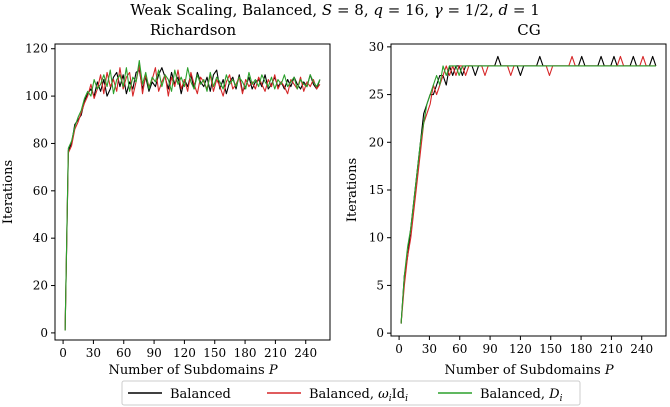  Describe the element at coordinates (40, 238) in the screenshot. I see `richardson-ytick-label: 40` at that location.